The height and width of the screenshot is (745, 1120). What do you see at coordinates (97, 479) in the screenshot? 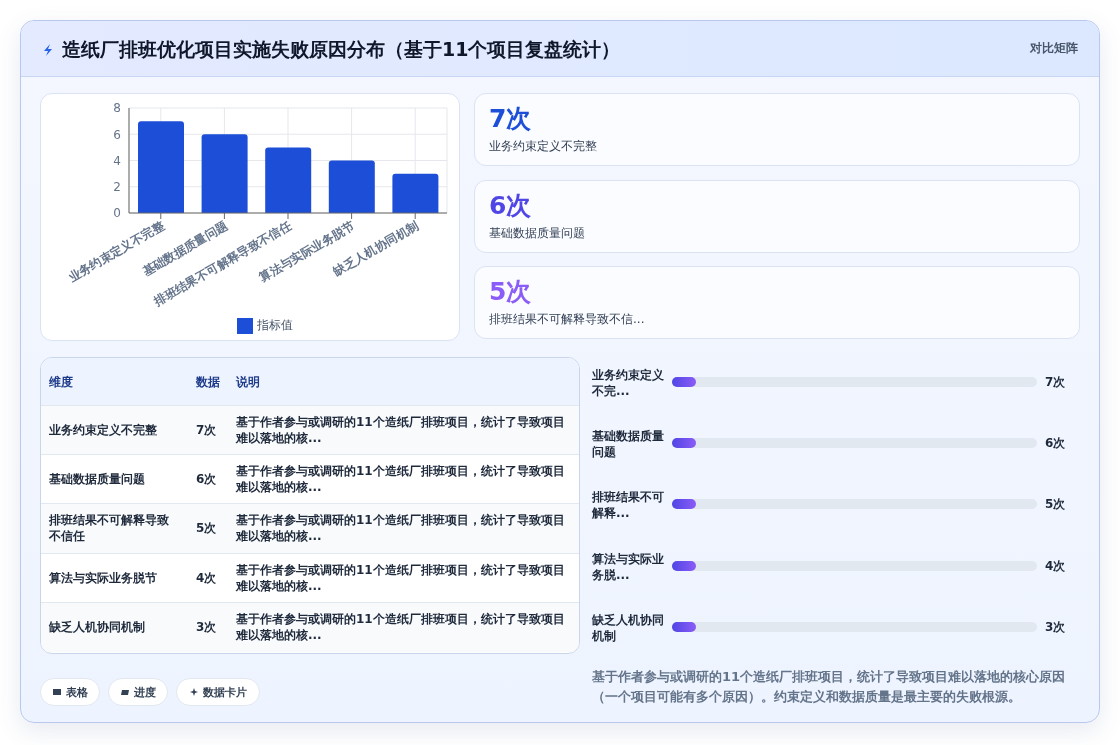
I see `category-label: 基础数据质量问题` at bounding box center [97, 479].